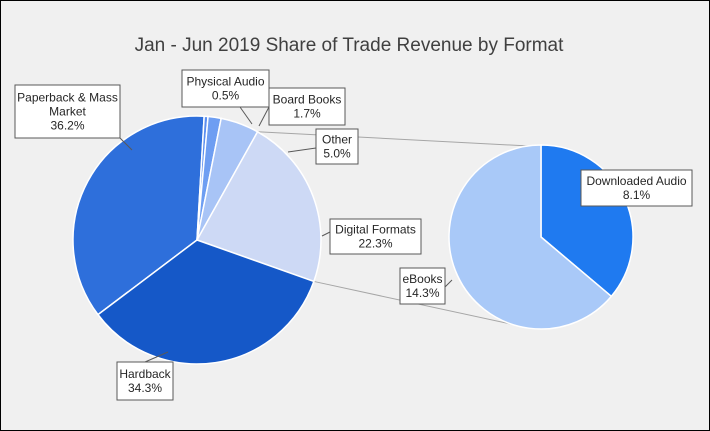 The width and height of the screenshot is (710, 431). I want to click on data-label-value: 0.5%, so click(226, 96).